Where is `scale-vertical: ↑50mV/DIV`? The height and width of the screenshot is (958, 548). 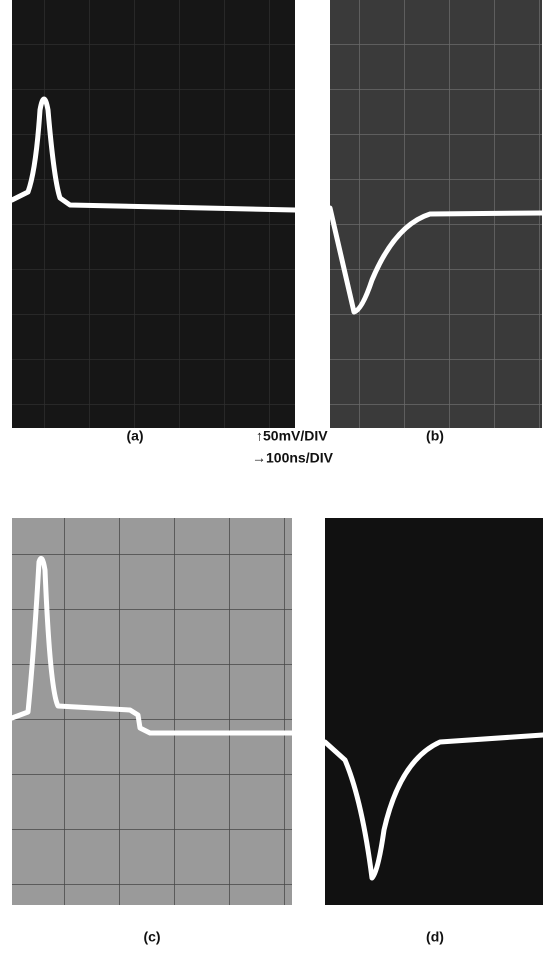
scale-vertical: ↑50mV/DIV is located at coordinates (292, 436).